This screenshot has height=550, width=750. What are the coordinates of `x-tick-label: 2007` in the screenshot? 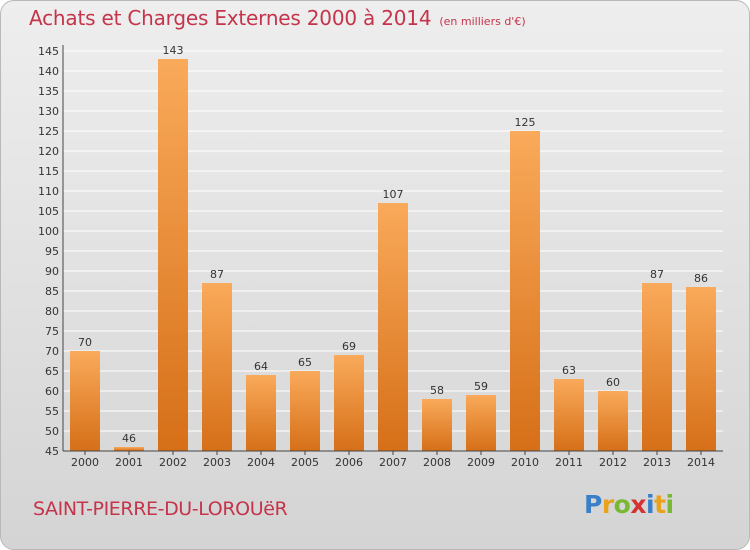 It's located at (393, 462).